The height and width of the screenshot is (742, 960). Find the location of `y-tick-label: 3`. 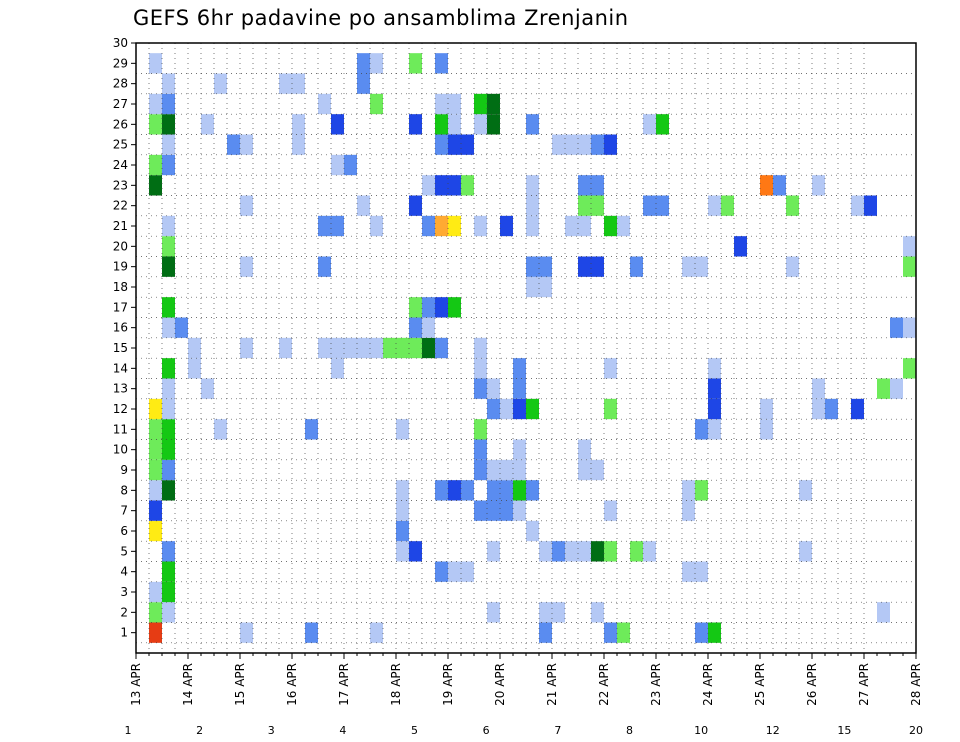

y-tick-label: 3 is located at coordinates (124, 592).